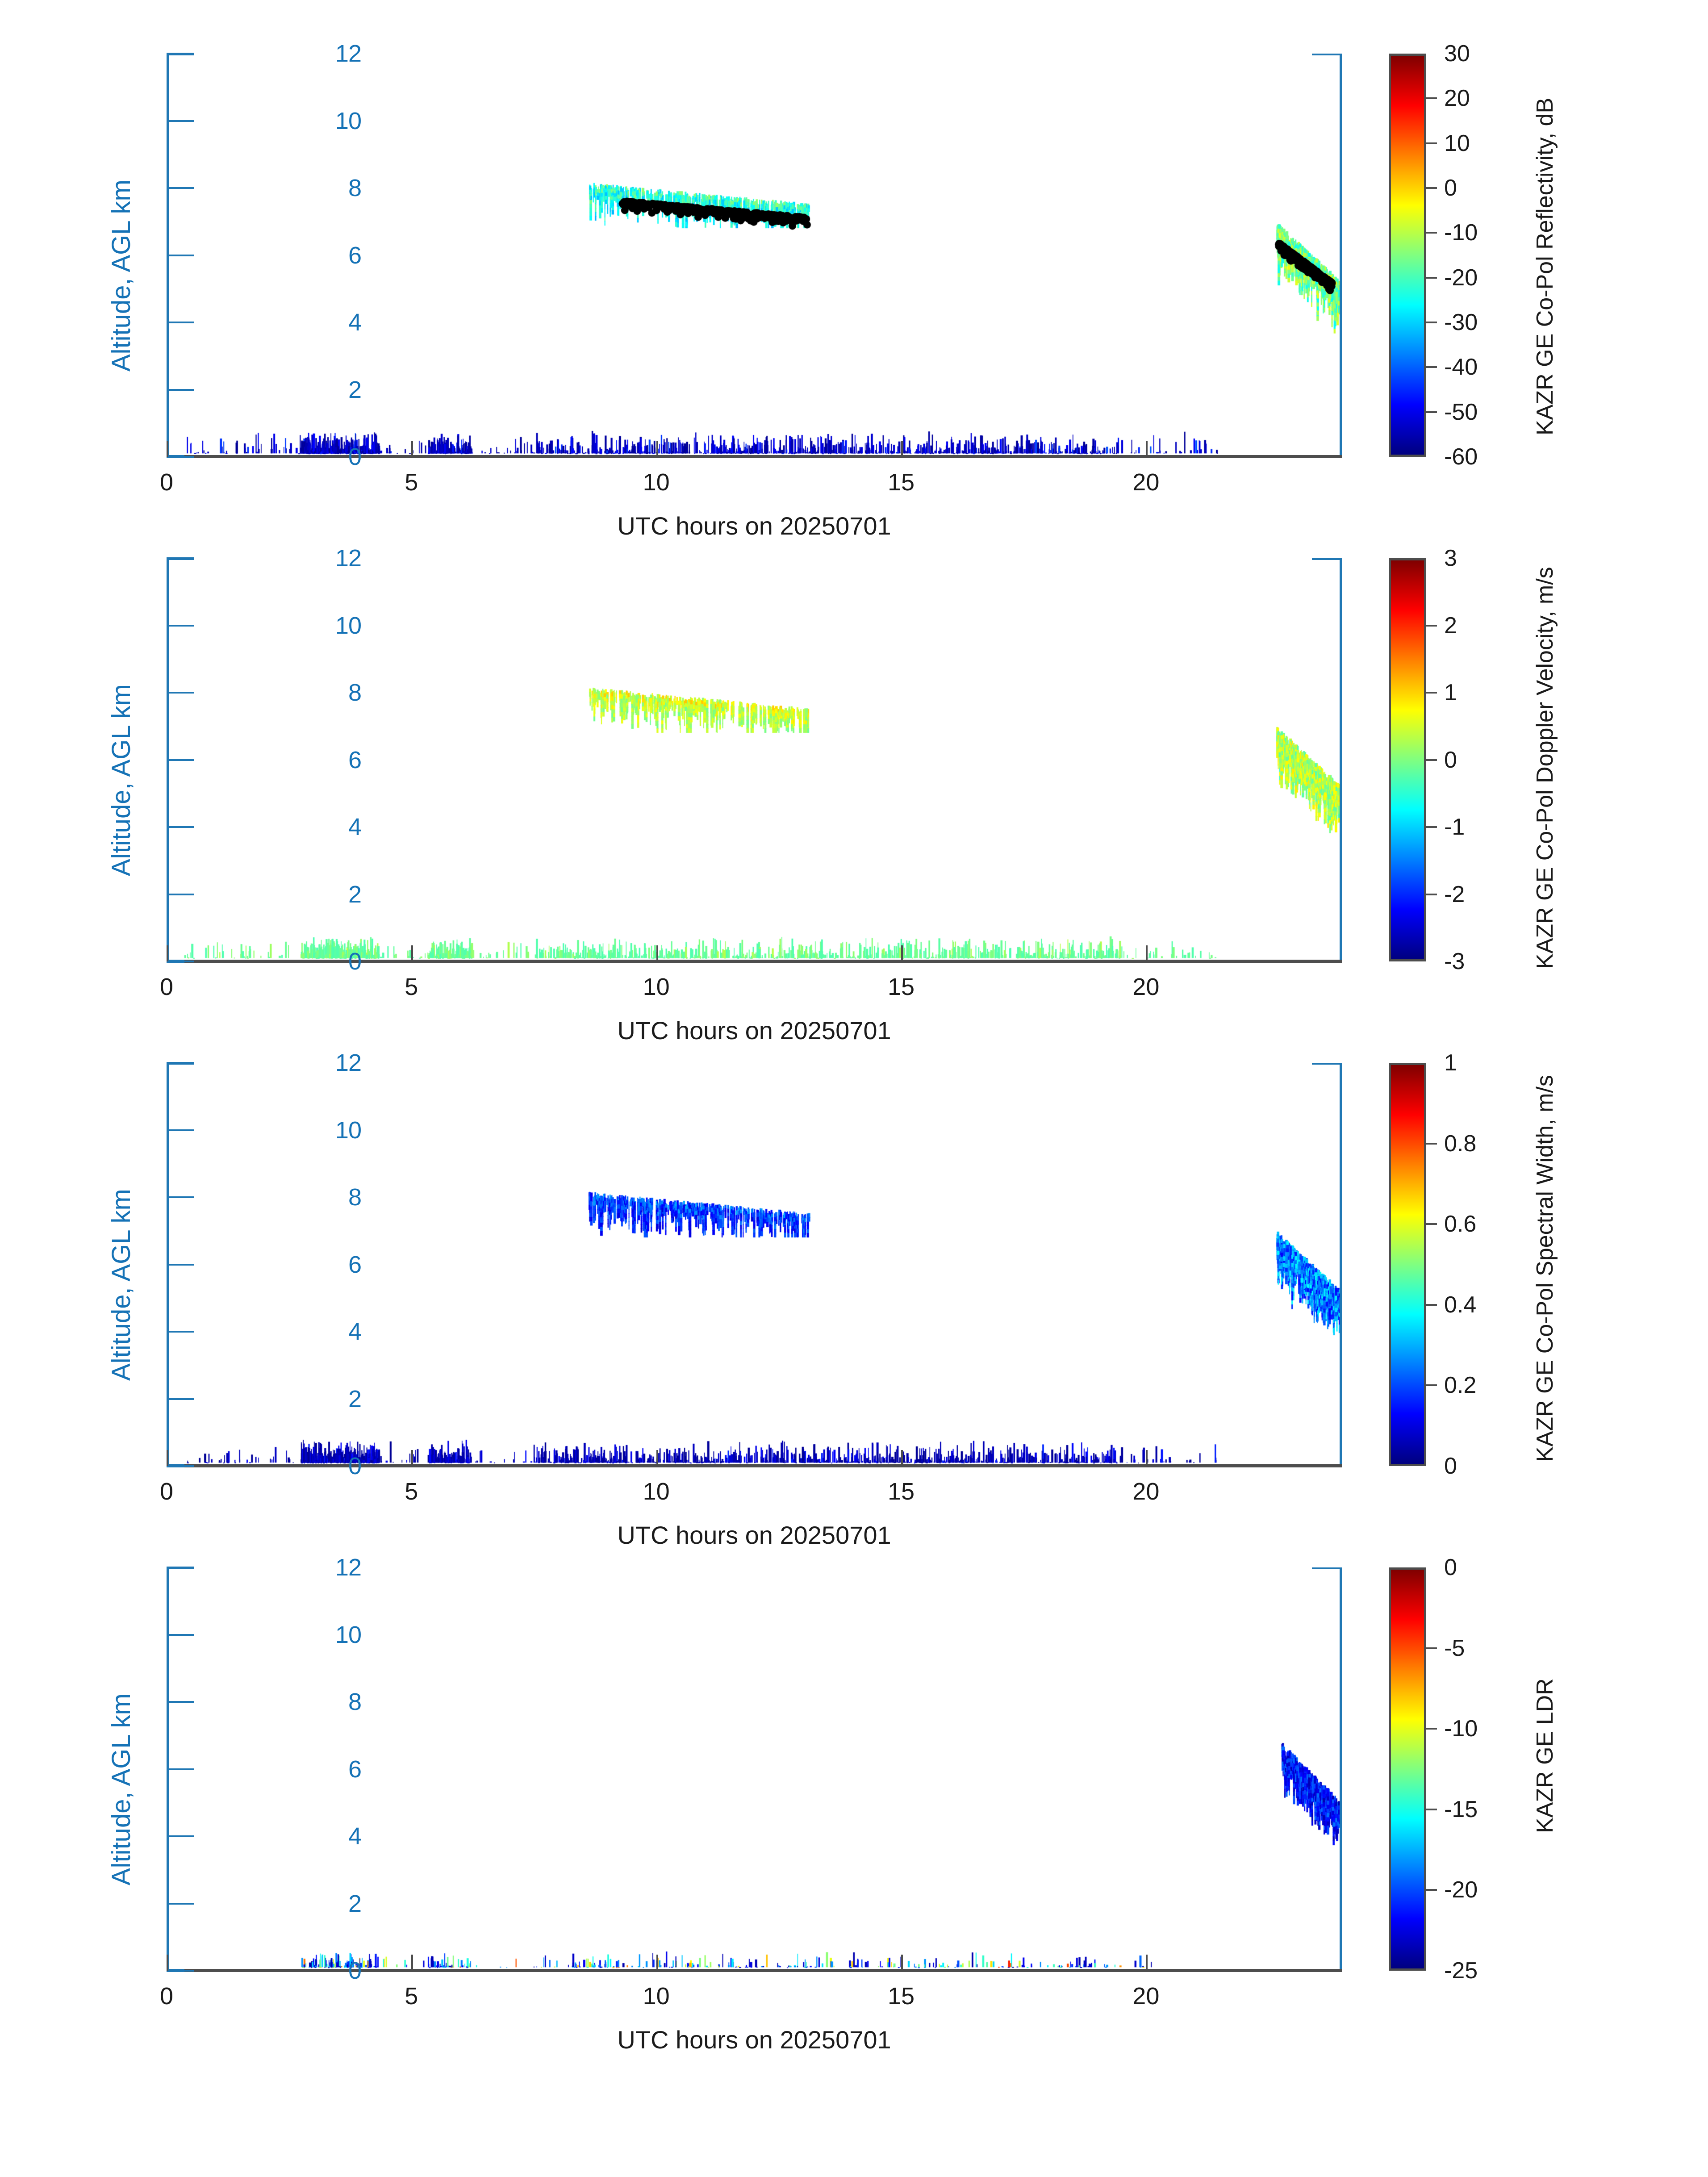 The width and height of the screenshot is (1708, 2177). Describe the element at coordinates (1461, 1809) in the screenshot. I see `colorbar-tick-label: -15` at that location.